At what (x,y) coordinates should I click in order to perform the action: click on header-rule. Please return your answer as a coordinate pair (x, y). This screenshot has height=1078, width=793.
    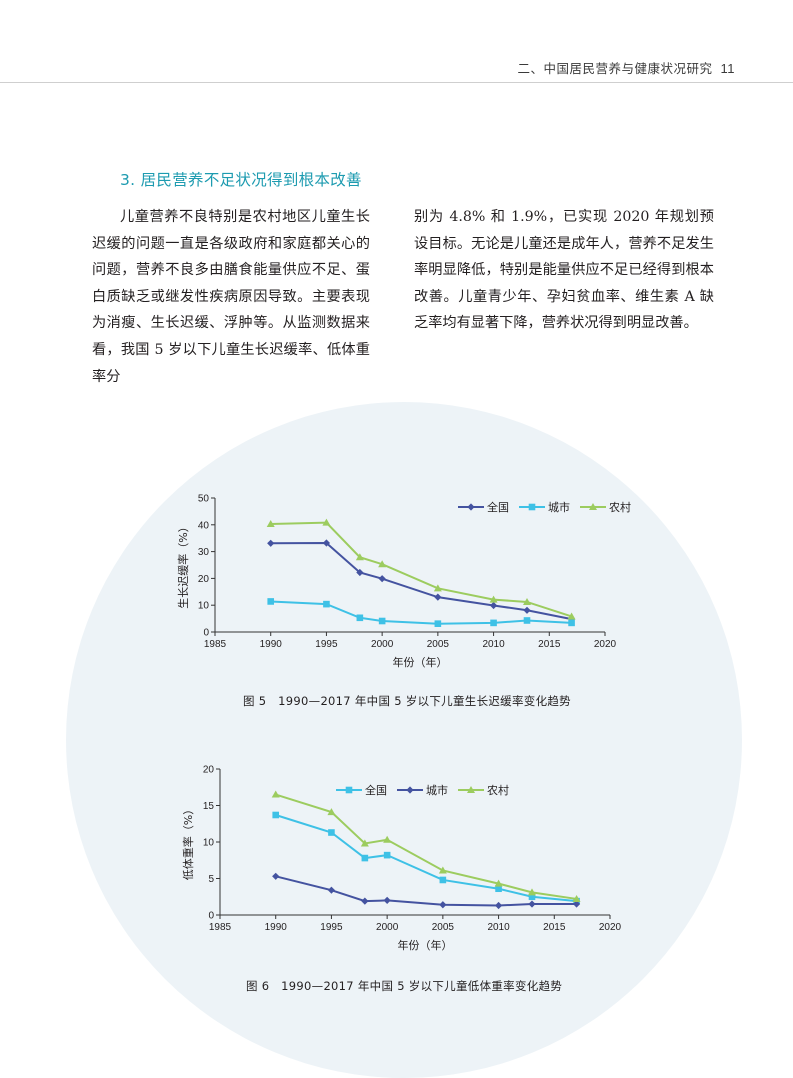
    Looking at the image, I should click on (396, 82).